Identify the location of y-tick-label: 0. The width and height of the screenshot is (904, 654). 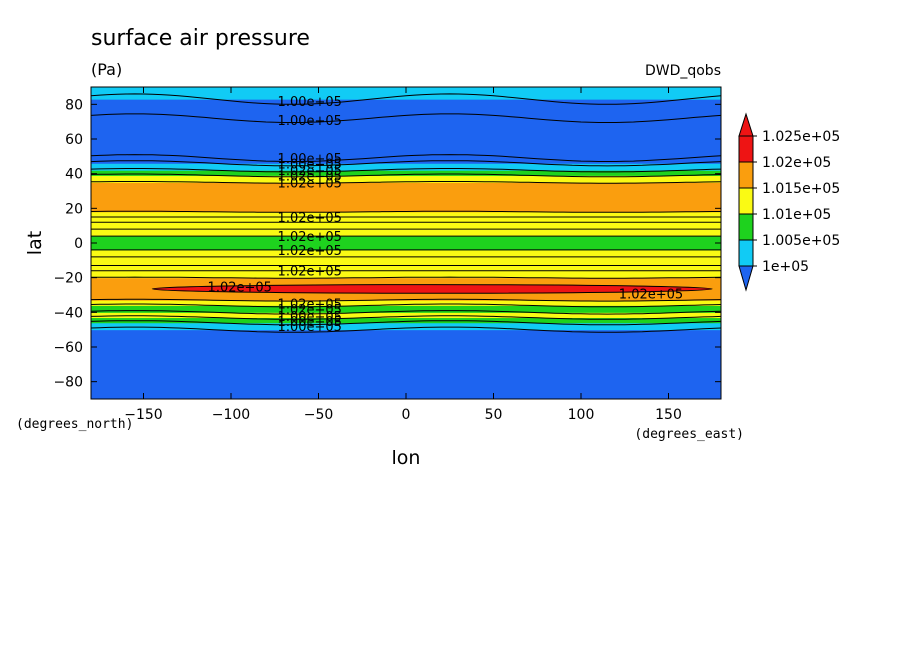
(78, 244).